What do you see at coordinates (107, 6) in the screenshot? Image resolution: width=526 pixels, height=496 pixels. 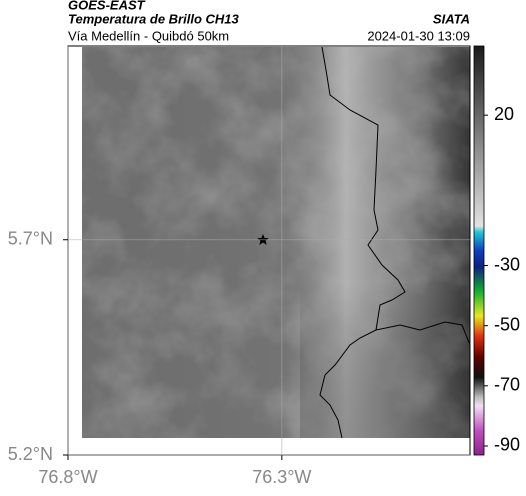 I see `source: GOES-EAST` at bounding box center [107, 6].